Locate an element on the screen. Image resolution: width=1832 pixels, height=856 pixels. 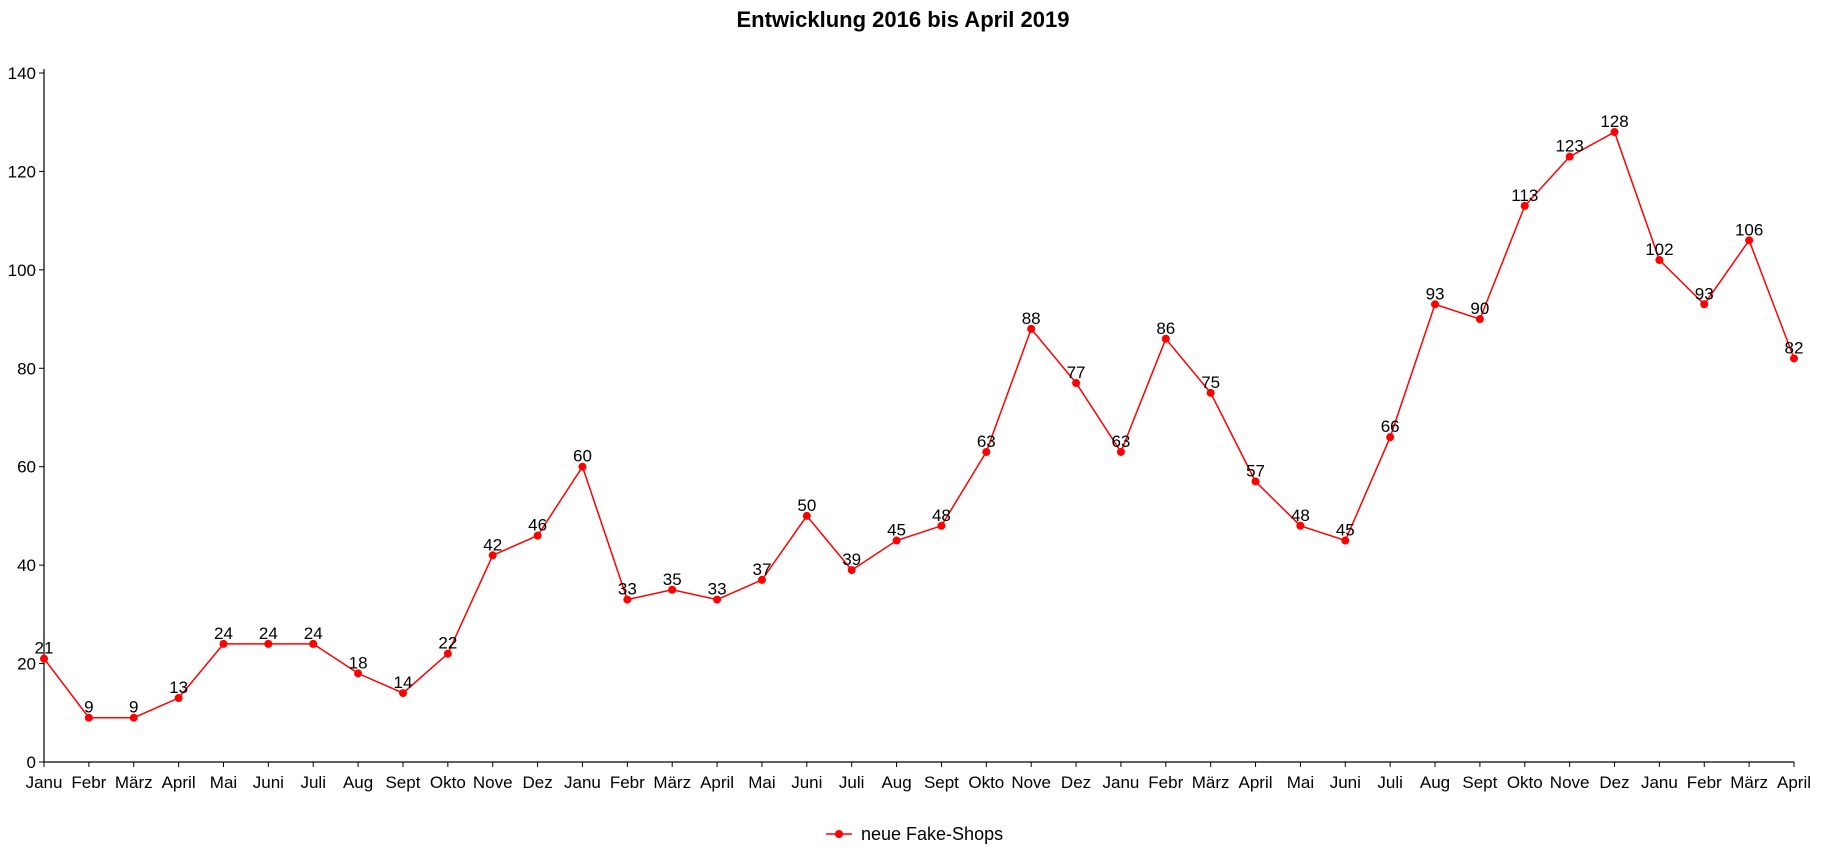
data-label: 33 is located at coordinates (717, 589).